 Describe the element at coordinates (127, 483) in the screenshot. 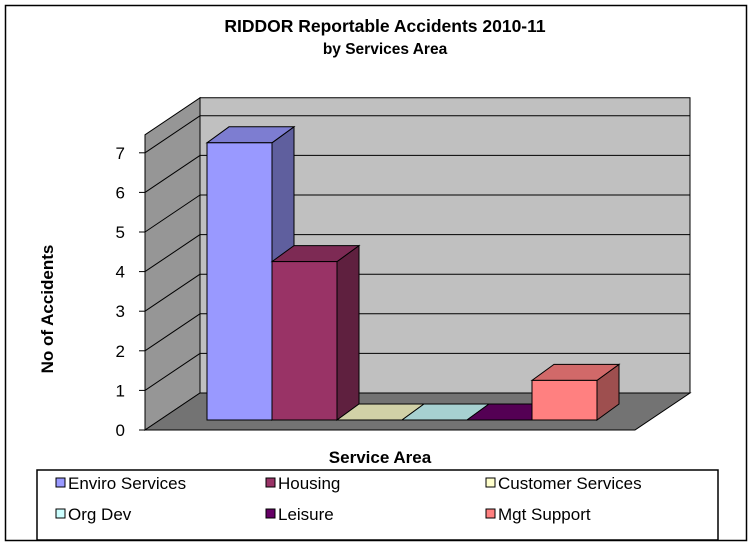

I see `legend-label: Enviro Services` at that location.